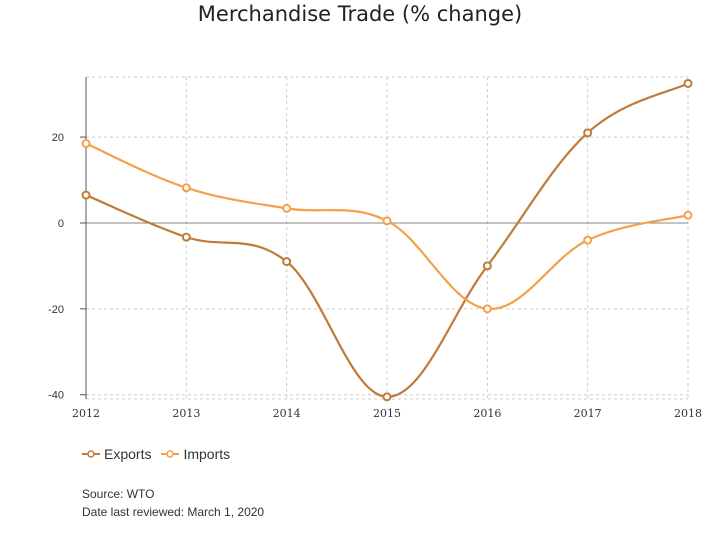  Describe the element at coordinates (487, 413) in the screenshot. I see `x-tick-label: 2016` at that location.